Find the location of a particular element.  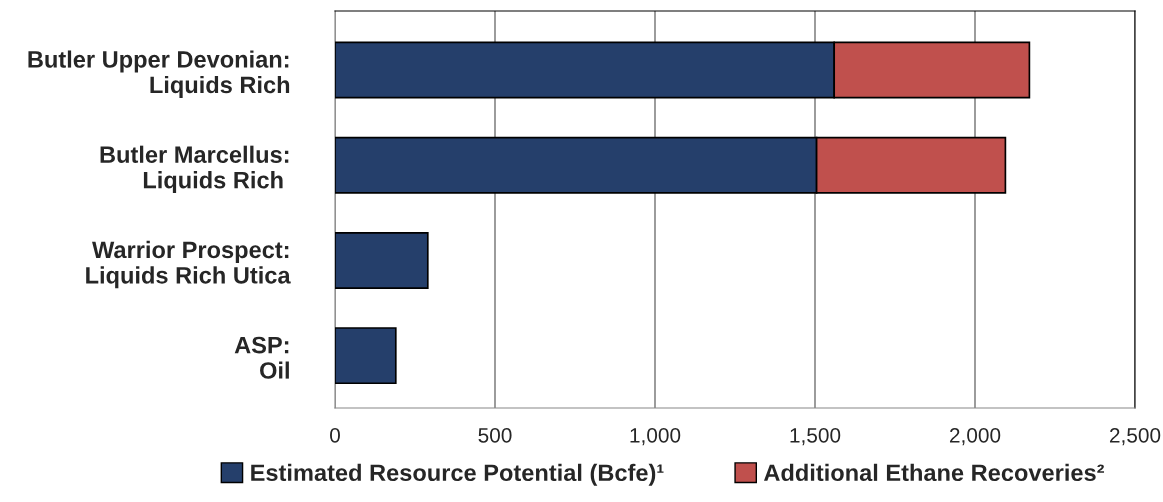

y-tick-label: Warrior Prospect: Liquids Rich Utica is located at coordinates (188, 264).